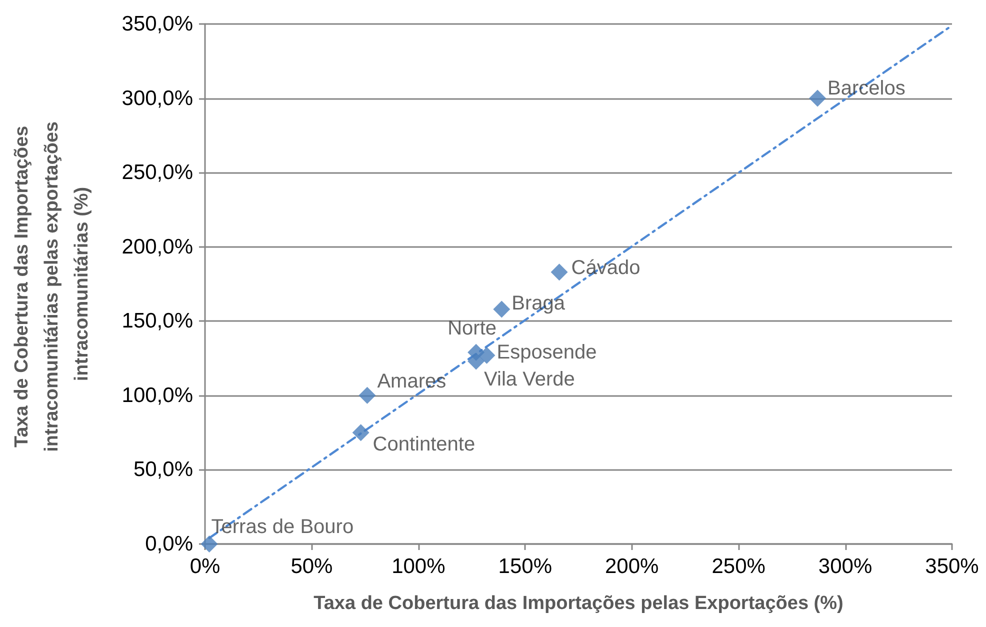  What do you see at coordinates (529, 379) in the screenshot?
I see `annotation: Vila Verde` at bounding box center [529, 379].